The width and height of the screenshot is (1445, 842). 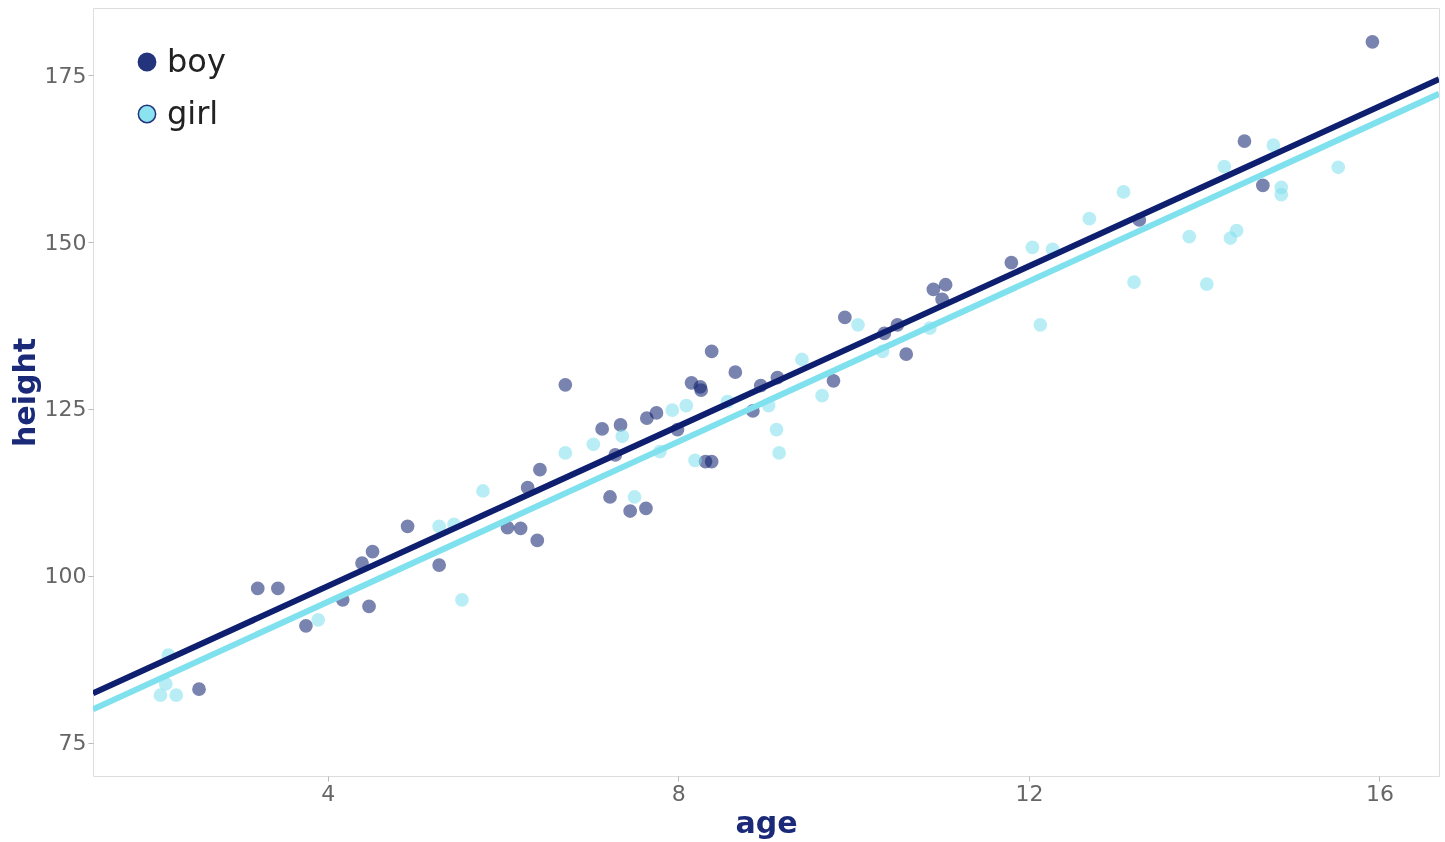 I want to click on x-tick-label: 4, so click(x=328, y=793).